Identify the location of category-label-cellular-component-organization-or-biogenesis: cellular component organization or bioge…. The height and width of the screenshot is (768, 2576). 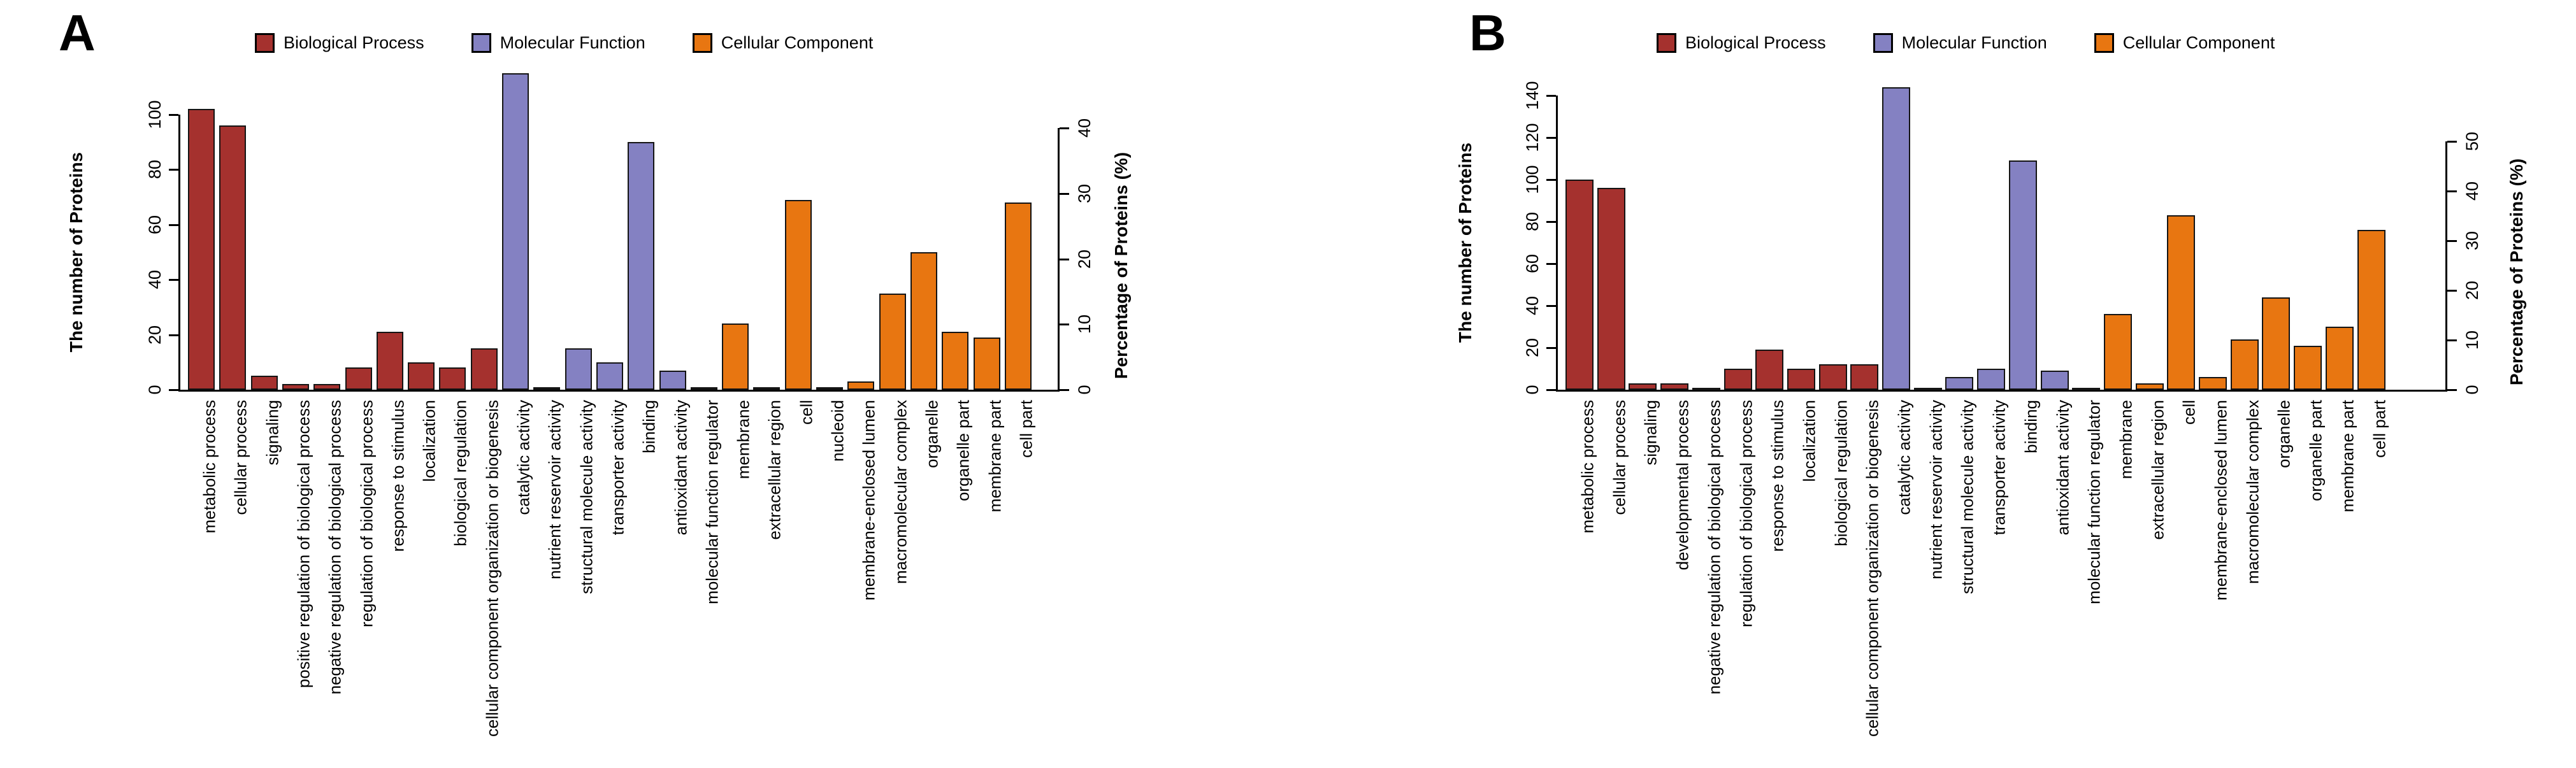
(492, 568).